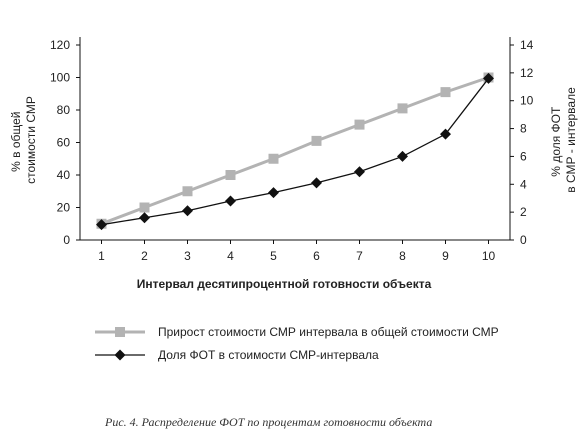 Image resolution: width=584 pixels, height=434 pixels. Describe the element at coordinates (359, 256) in the screenshot. I see `x-tick-label: 7` at that location.